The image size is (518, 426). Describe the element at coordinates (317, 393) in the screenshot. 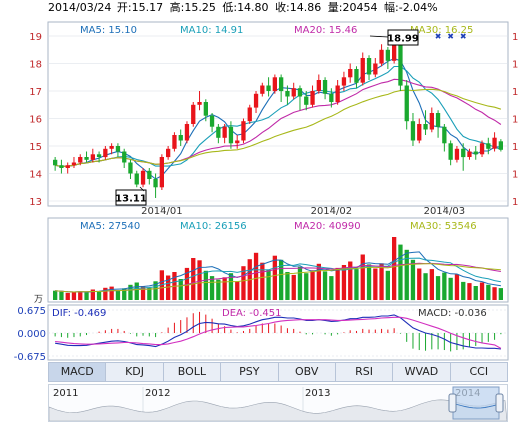

I see `navigator-year-label: 2013` at that location.